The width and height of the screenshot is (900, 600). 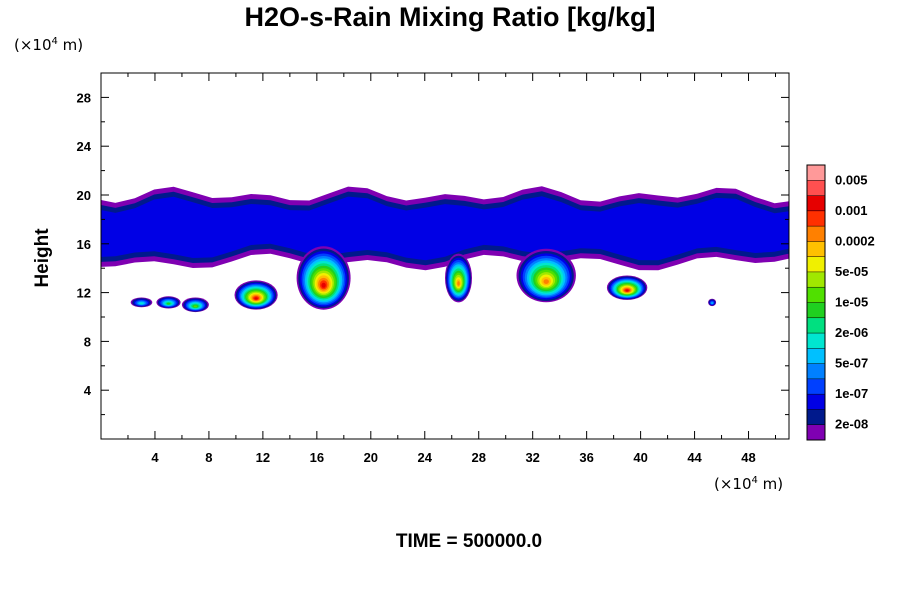 I want to click on y-tick-label: 12, so click(x=84, y=293).